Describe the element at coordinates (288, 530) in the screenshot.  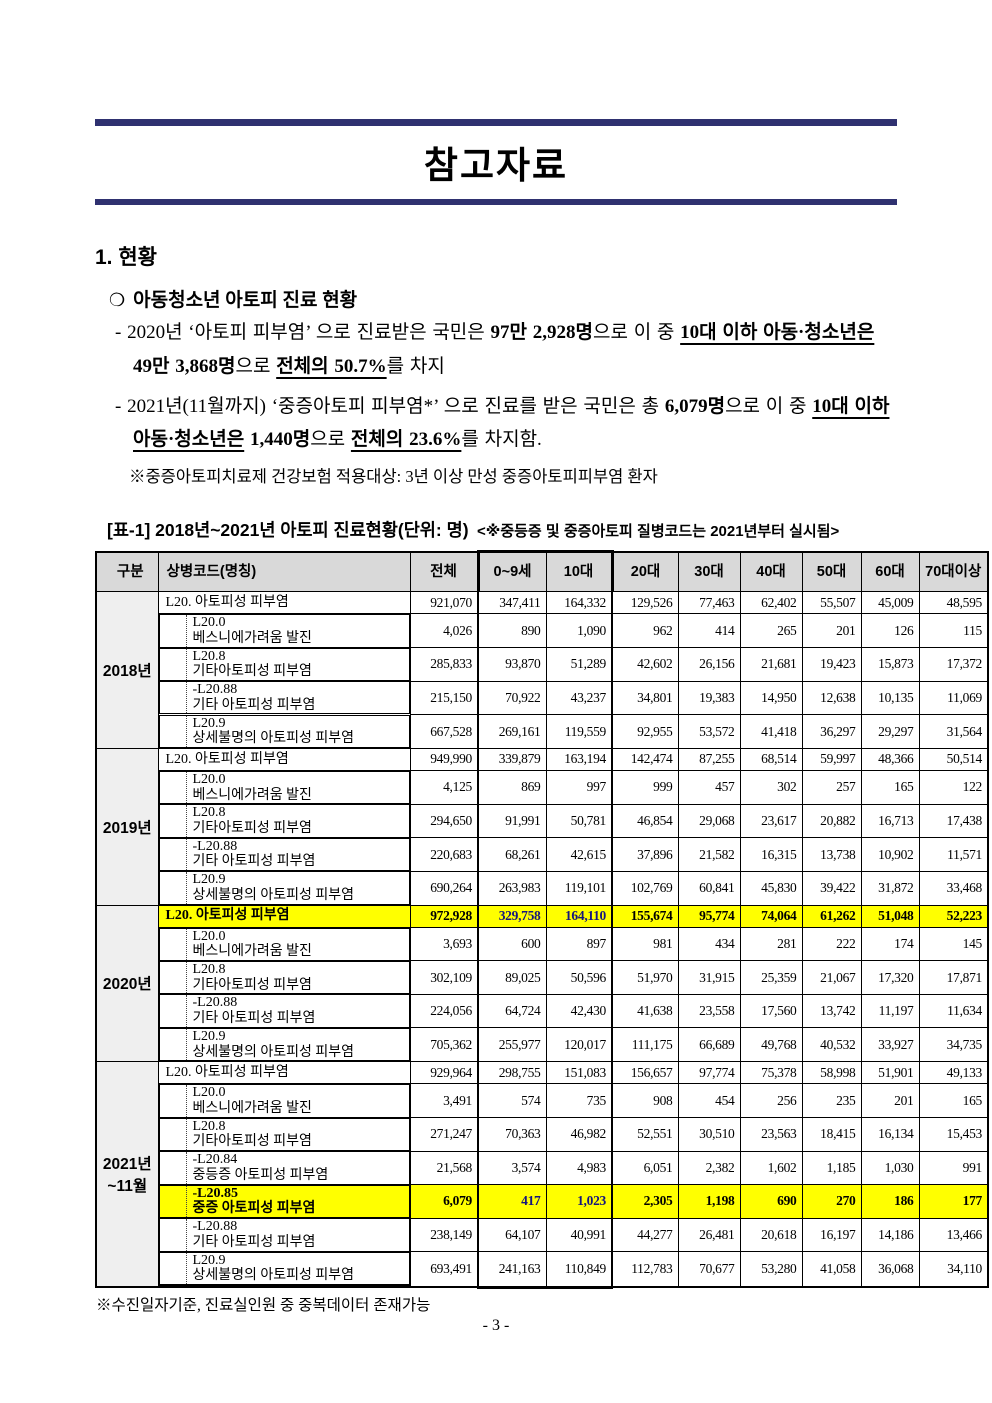
I see `table-caption-main: [표-1] 2018년~2021년 아토피 진료현황(단위: 명)` at that location.